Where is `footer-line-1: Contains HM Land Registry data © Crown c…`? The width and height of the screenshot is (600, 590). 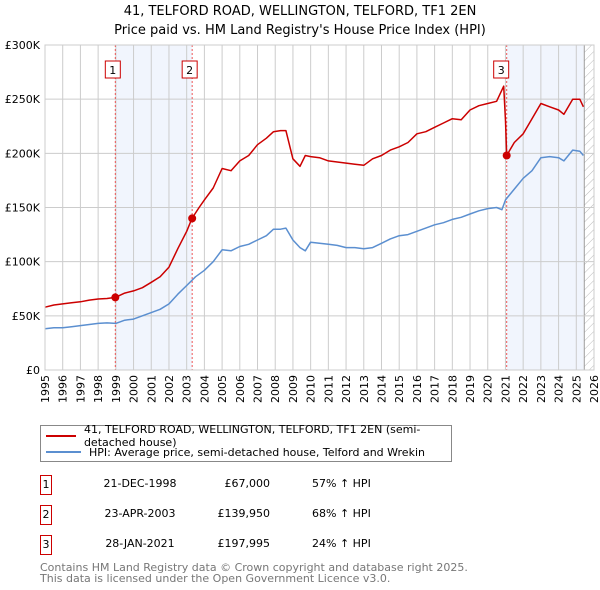
footer-line-1: Contains HM Land Registry data © Crown c… is located at coordinates (254, 567).